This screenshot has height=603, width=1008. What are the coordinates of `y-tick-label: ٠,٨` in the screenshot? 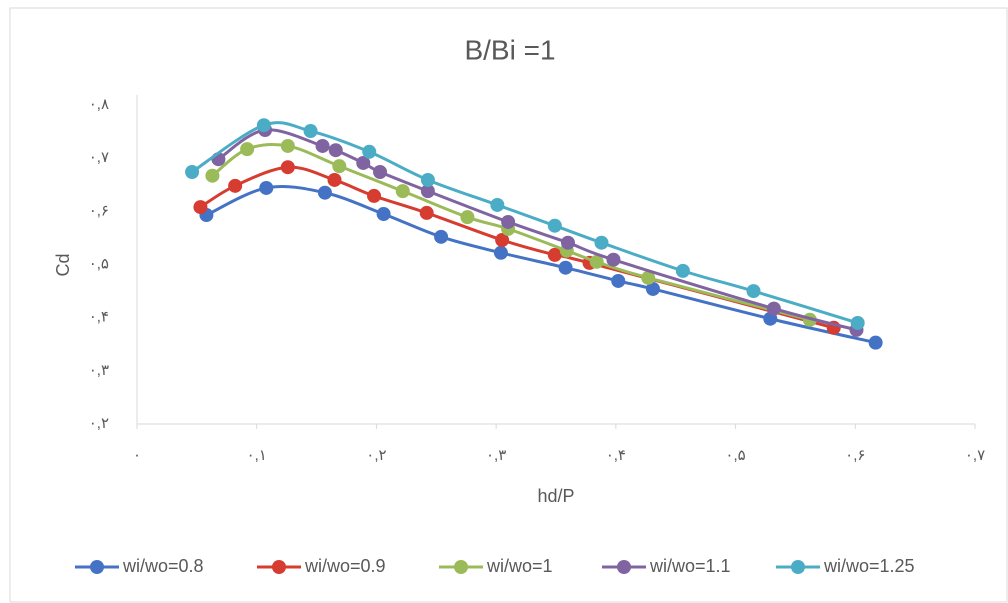 It's located at (99, 104).